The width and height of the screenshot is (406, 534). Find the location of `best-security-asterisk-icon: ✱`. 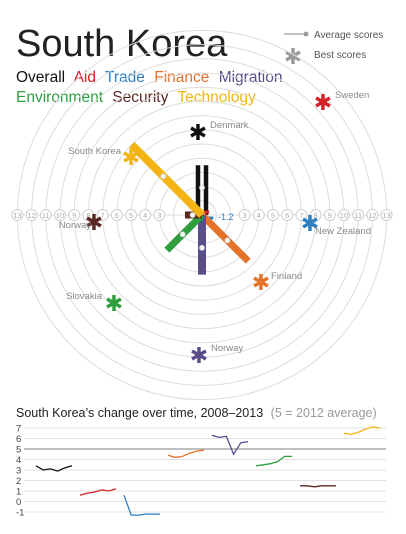

best-security-asterisk-icon: ✱ is located at coordinates (94, 222).